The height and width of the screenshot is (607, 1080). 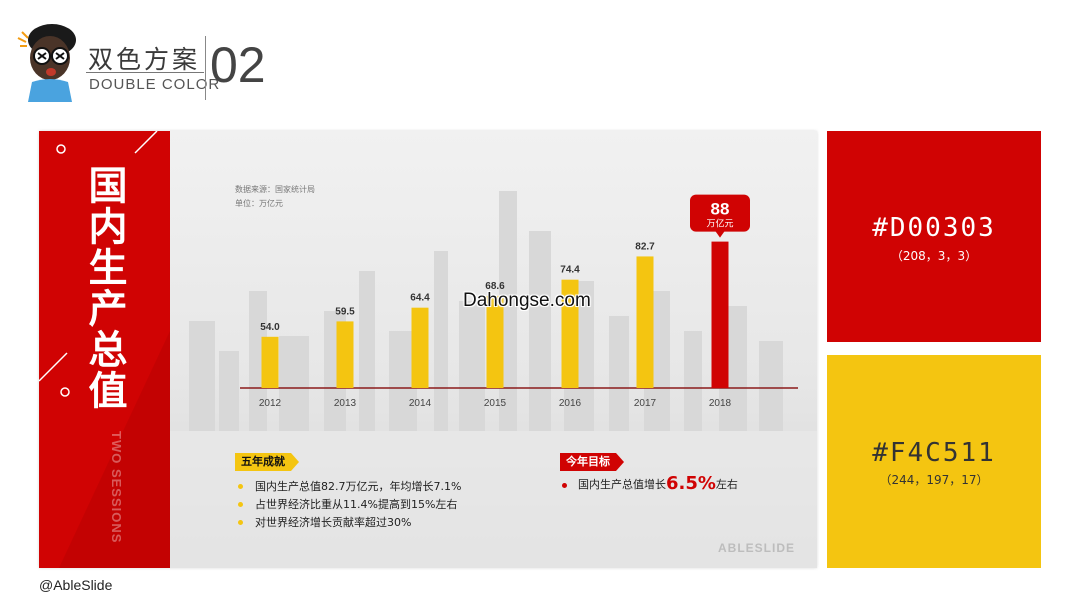 What do you see at coordinates (645, 246) in the screenshot?
I see `data-label: 82.7` at bounding box center [645, 246].